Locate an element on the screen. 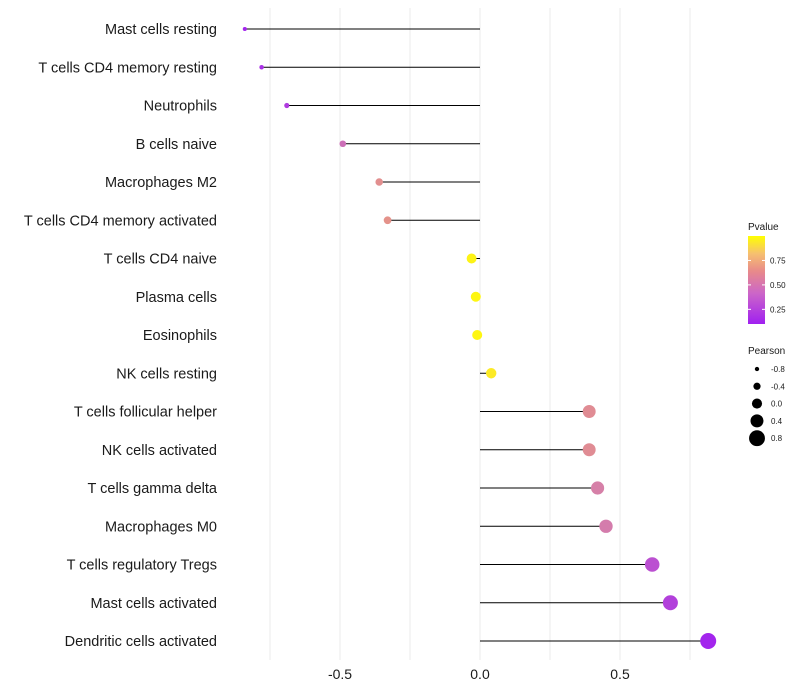 The height and width of the screenshot is (700, 800). category-label: Macrophages M2 is located at coordinates (161, 183).